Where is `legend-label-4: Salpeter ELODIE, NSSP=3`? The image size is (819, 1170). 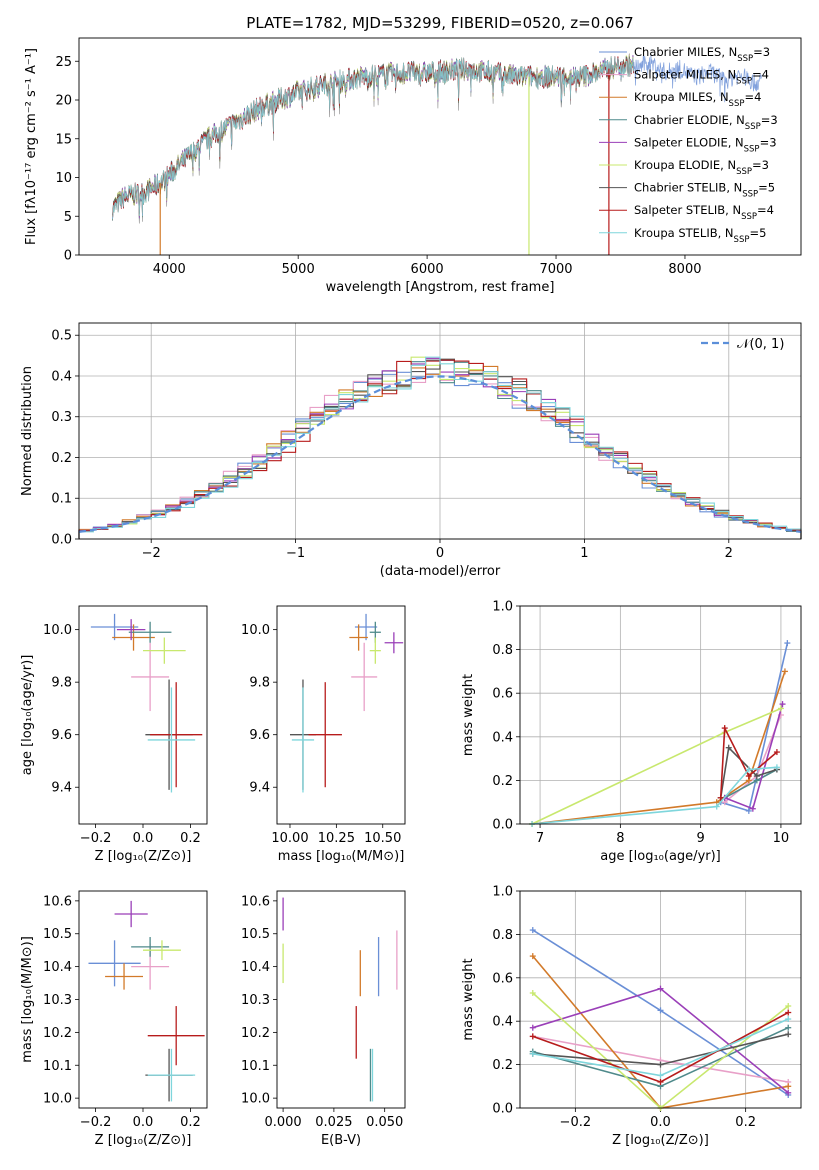 legend-label-4: Salpeter ELODIE, NSSP=3 is located at coordinates (705, 144).